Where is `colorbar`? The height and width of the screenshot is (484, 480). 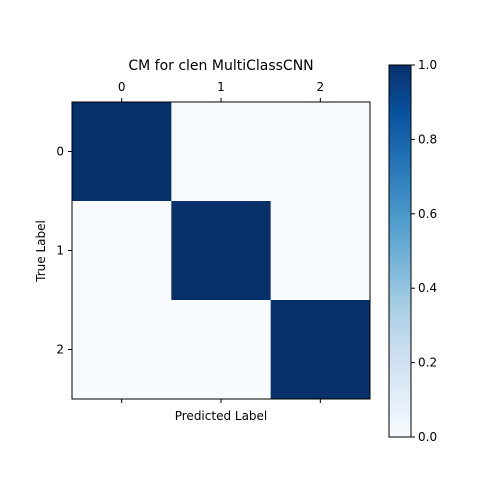 colorbar is located at coordinates (400, 251).